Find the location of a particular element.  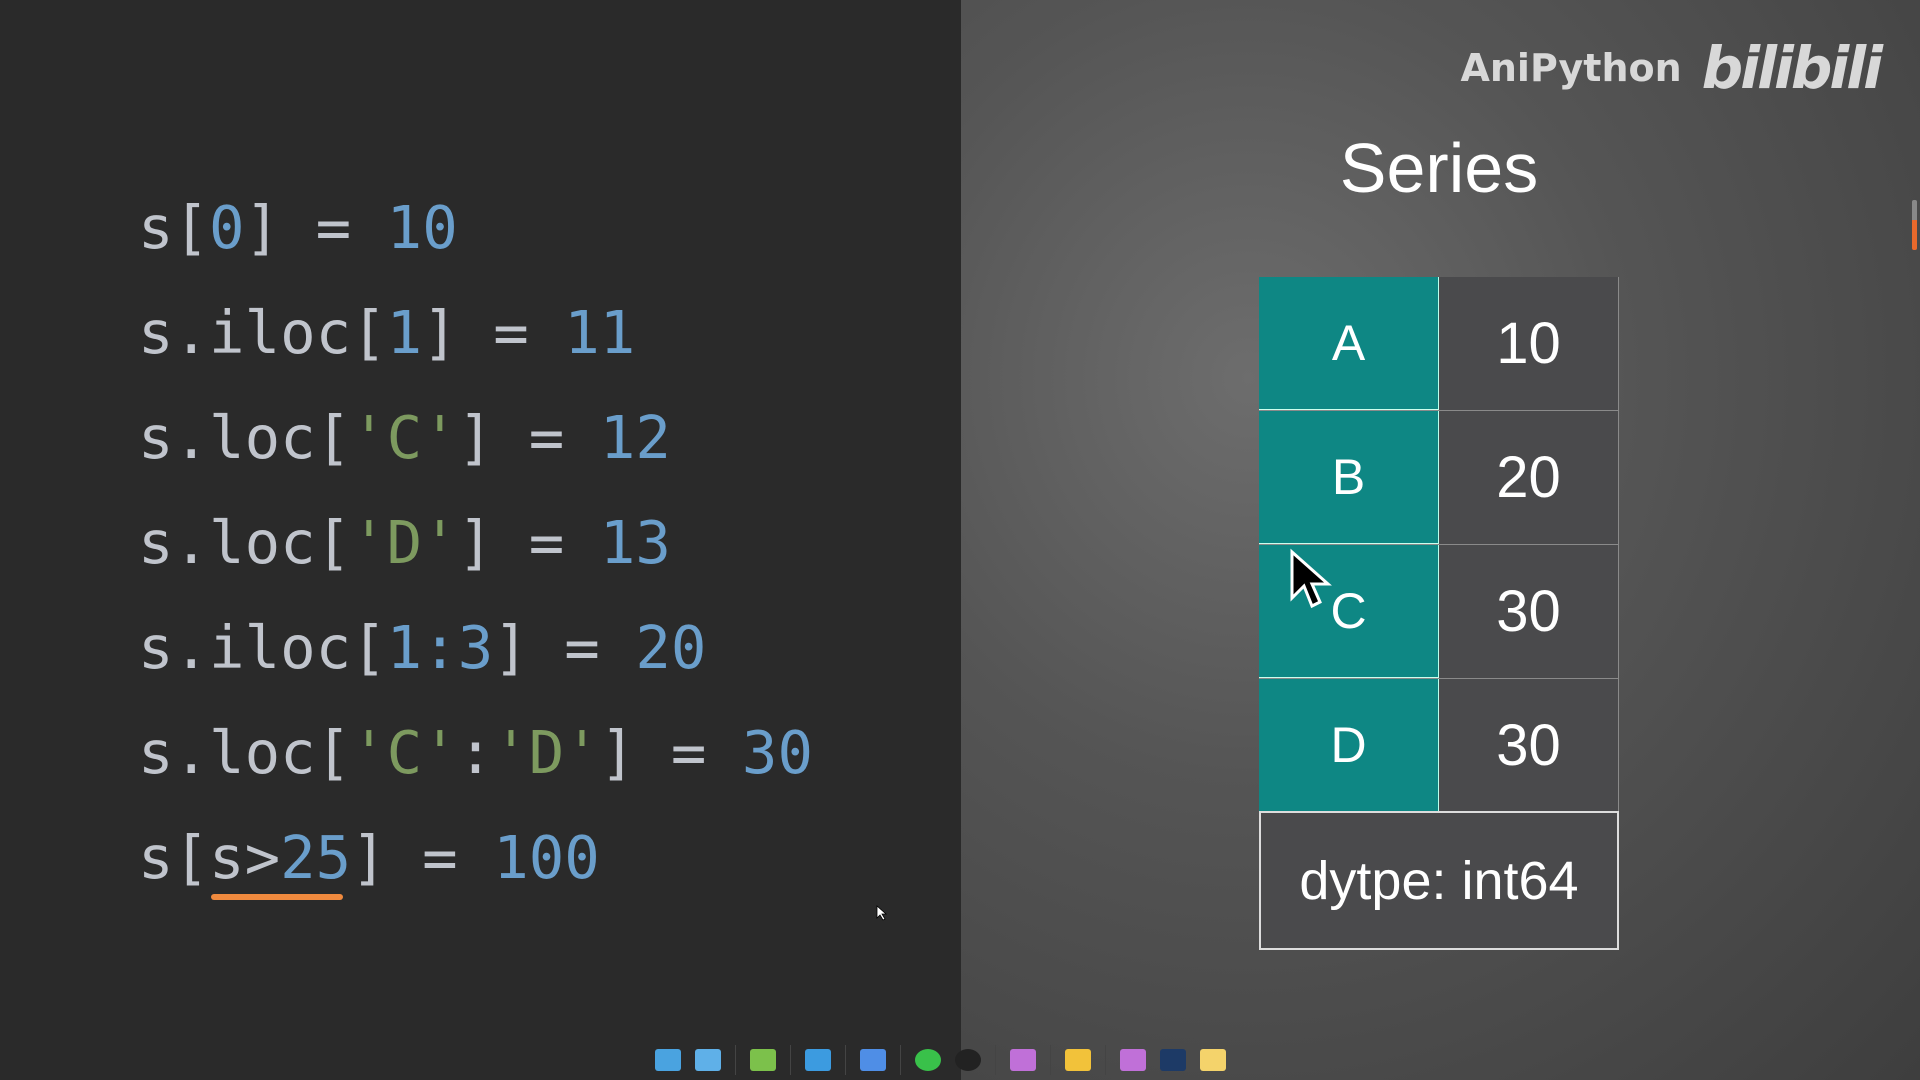

code-number: 20 is located at coordinates (671, 647).